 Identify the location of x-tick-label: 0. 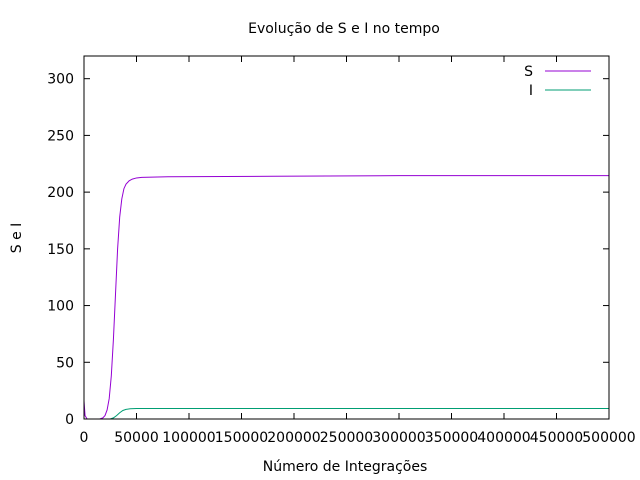
(84, 438).